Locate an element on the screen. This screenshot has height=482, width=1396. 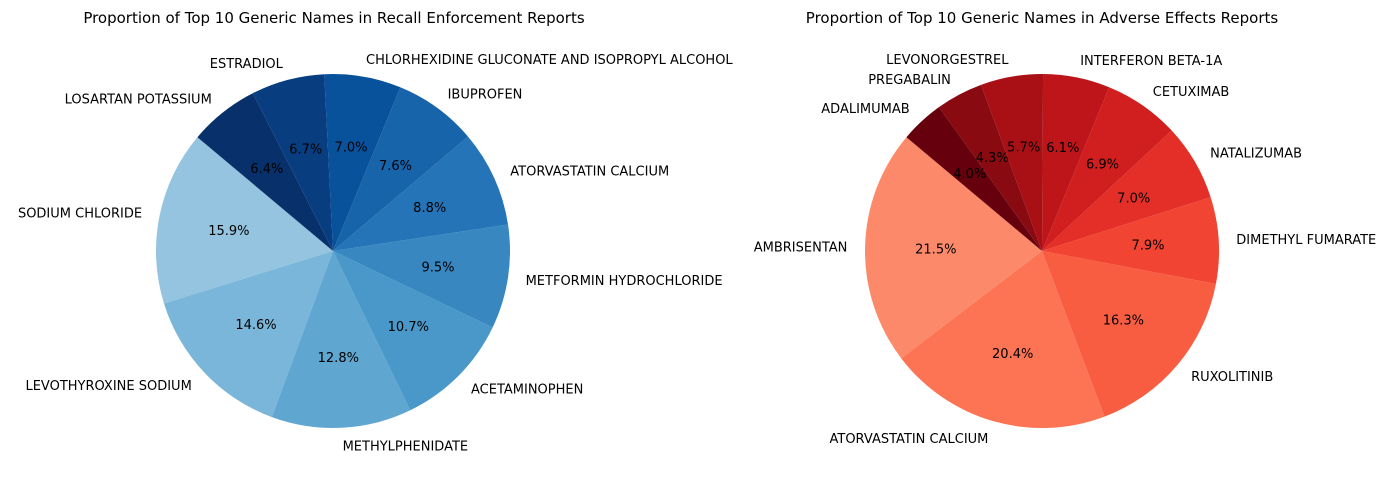
adverse-category-label-natalizumab: NATALIZUMAB is located at coordinates (1256, 154).